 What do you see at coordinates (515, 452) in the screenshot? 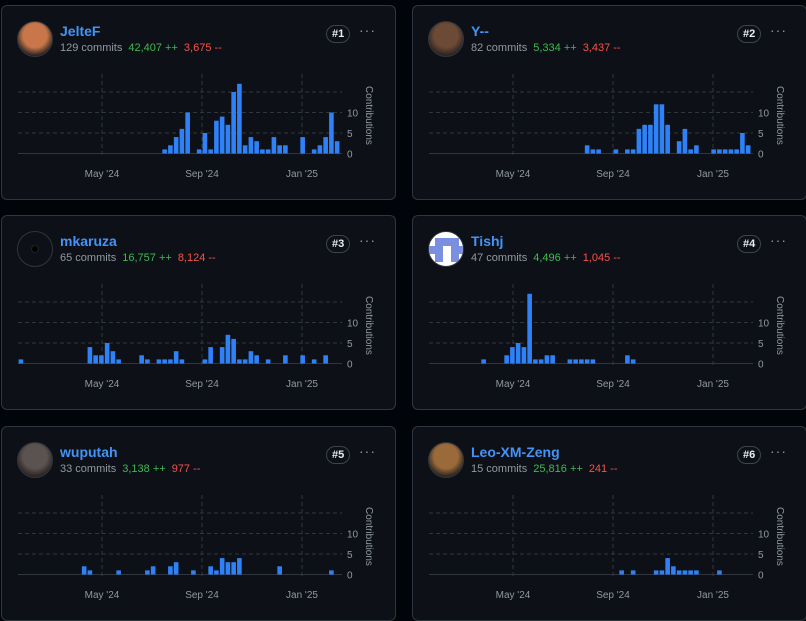
I see `contributor-name-link: Leo-XM-Zeng` at bounding box center [515, 452].